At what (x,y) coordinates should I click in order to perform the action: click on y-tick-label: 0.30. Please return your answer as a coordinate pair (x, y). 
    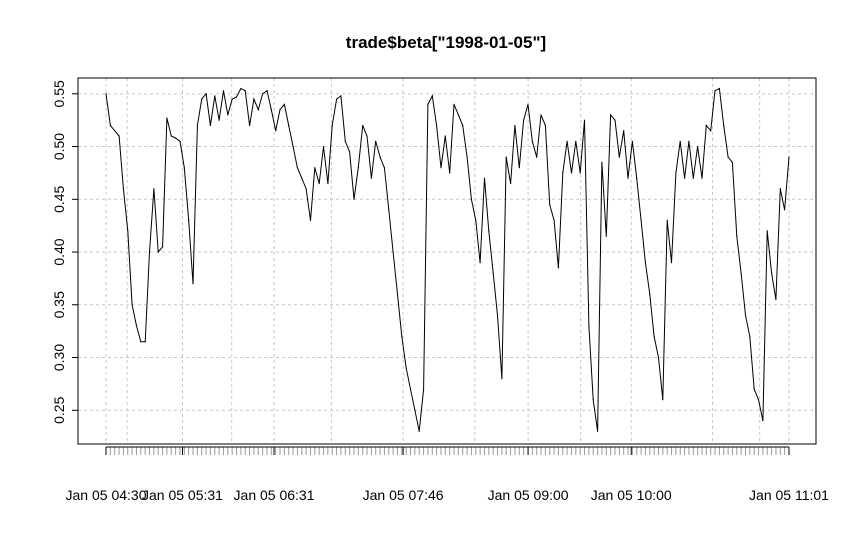
    Looking at the image, I should click on (59, 357).